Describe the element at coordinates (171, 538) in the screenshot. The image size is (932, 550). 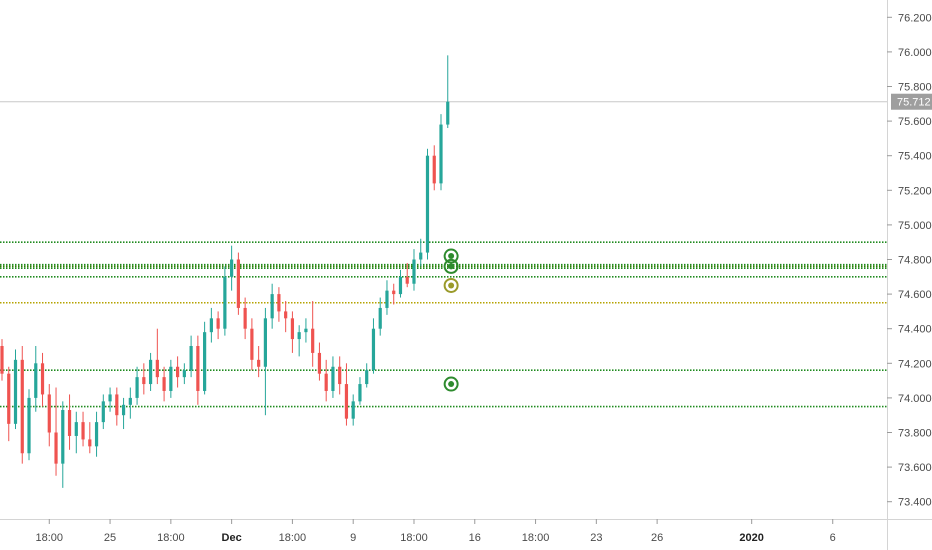
I see `x-tick-label-2: 18:00` at that location.